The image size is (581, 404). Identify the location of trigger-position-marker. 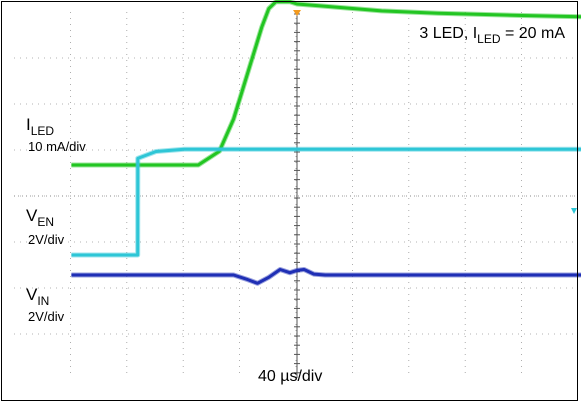
(297, 13).